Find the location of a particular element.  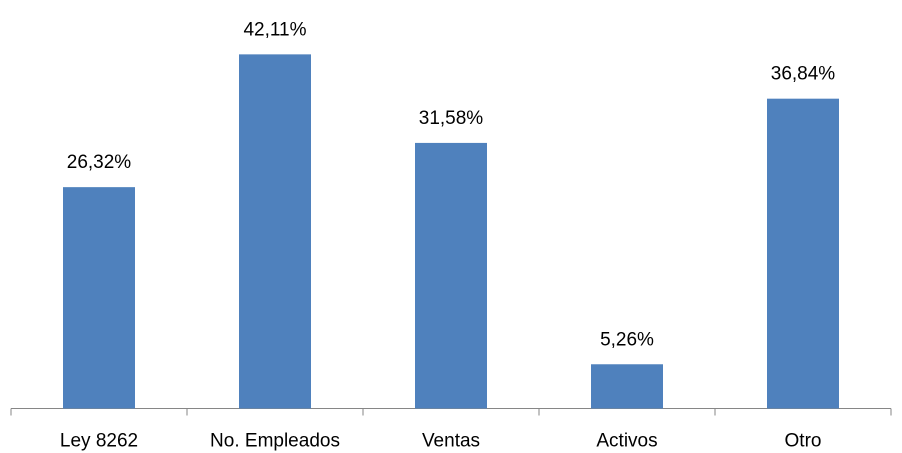

data-label: 42,11% is located at coordinates (274, 29).